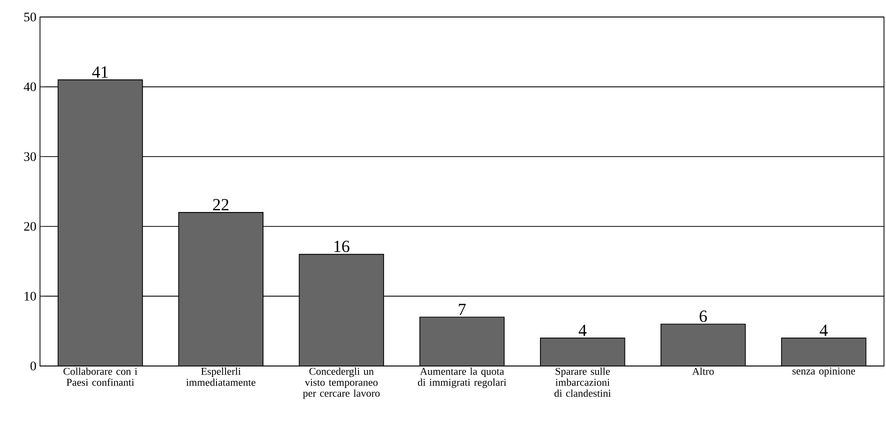  I want to click on data-label: 7, so click(462, 309).